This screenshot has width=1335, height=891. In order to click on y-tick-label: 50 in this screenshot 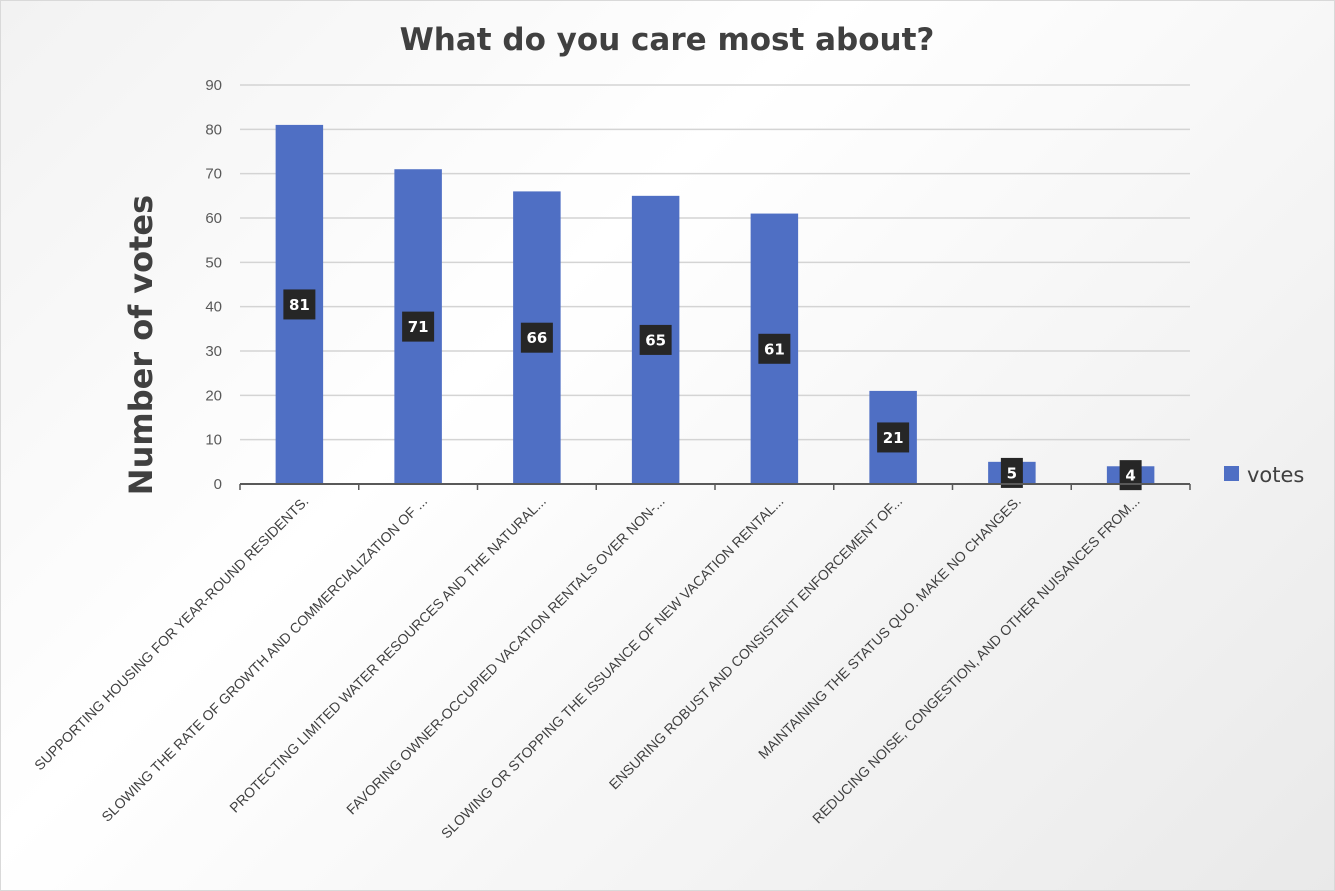, I will do `click(213, 262)`.